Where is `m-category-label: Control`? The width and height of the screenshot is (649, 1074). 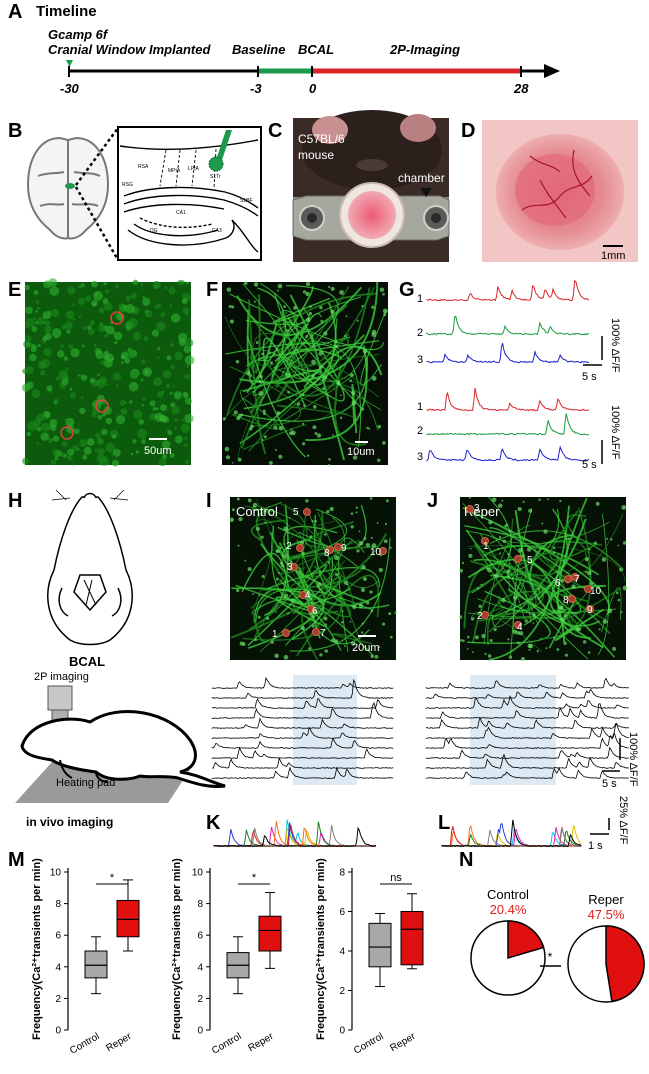
m-category-label: Control is located at coordinates (226, 1044).